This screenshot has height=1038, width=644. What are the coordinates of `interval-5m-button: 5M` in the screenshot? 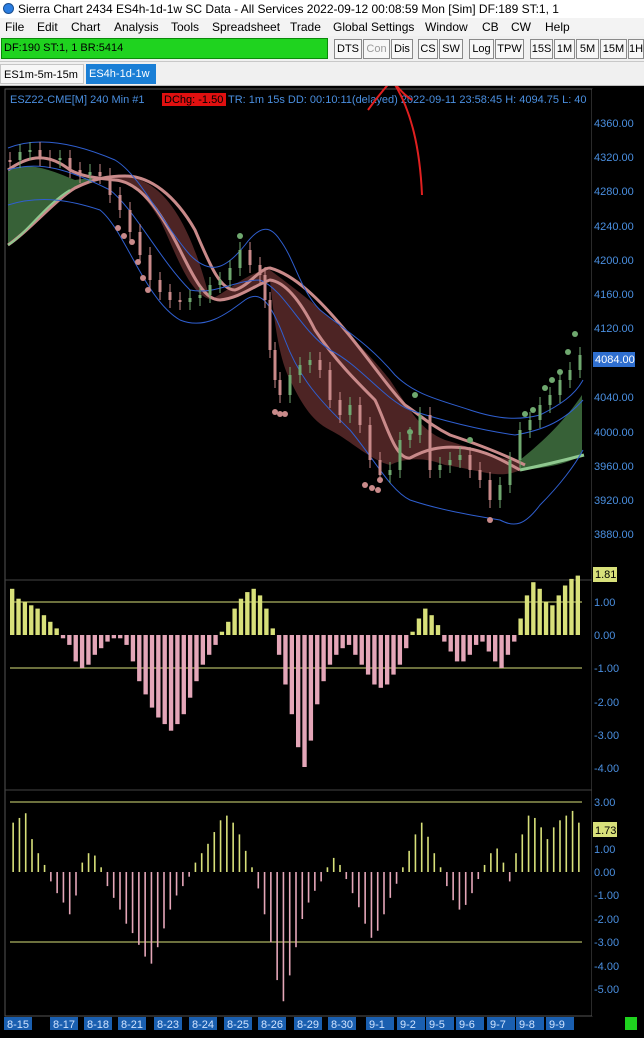 It's located at (587, 49).